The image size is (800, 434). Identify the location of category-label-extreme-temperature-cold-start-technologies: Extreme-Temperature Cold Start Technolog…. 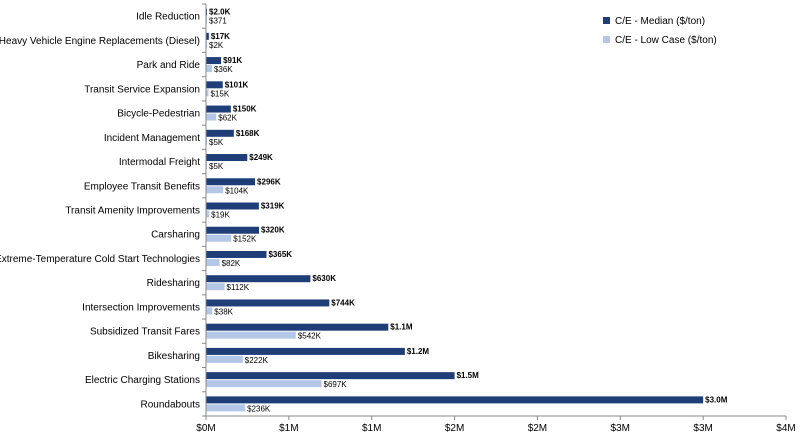
(100, 259).